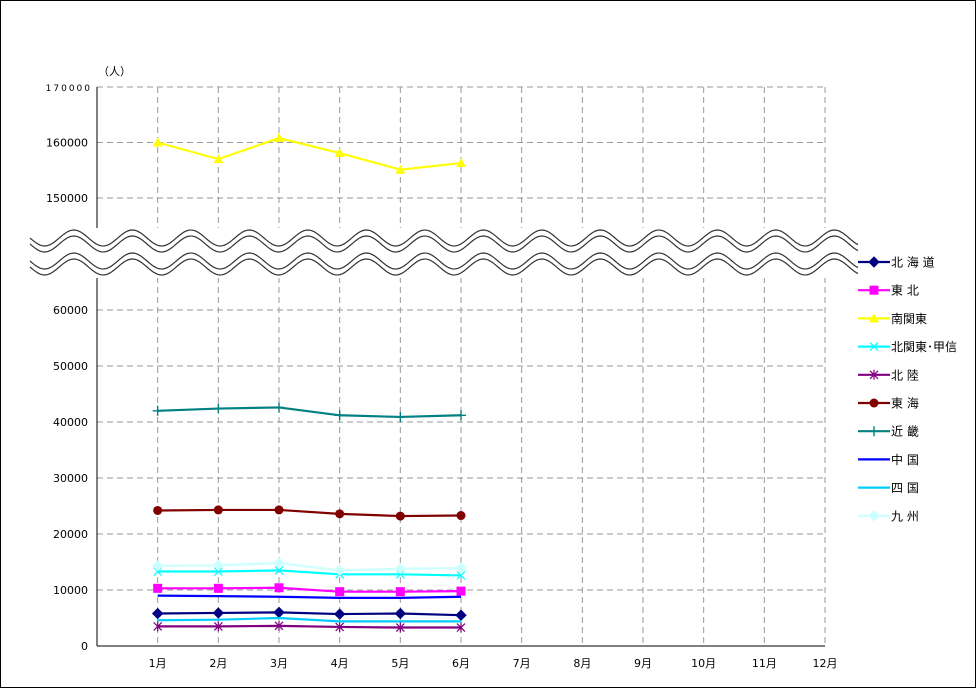  What do you see at coordinates (67, 198) in the screenshot?
I see `y-tick-label: 150000` at bounding box center [67, 198].